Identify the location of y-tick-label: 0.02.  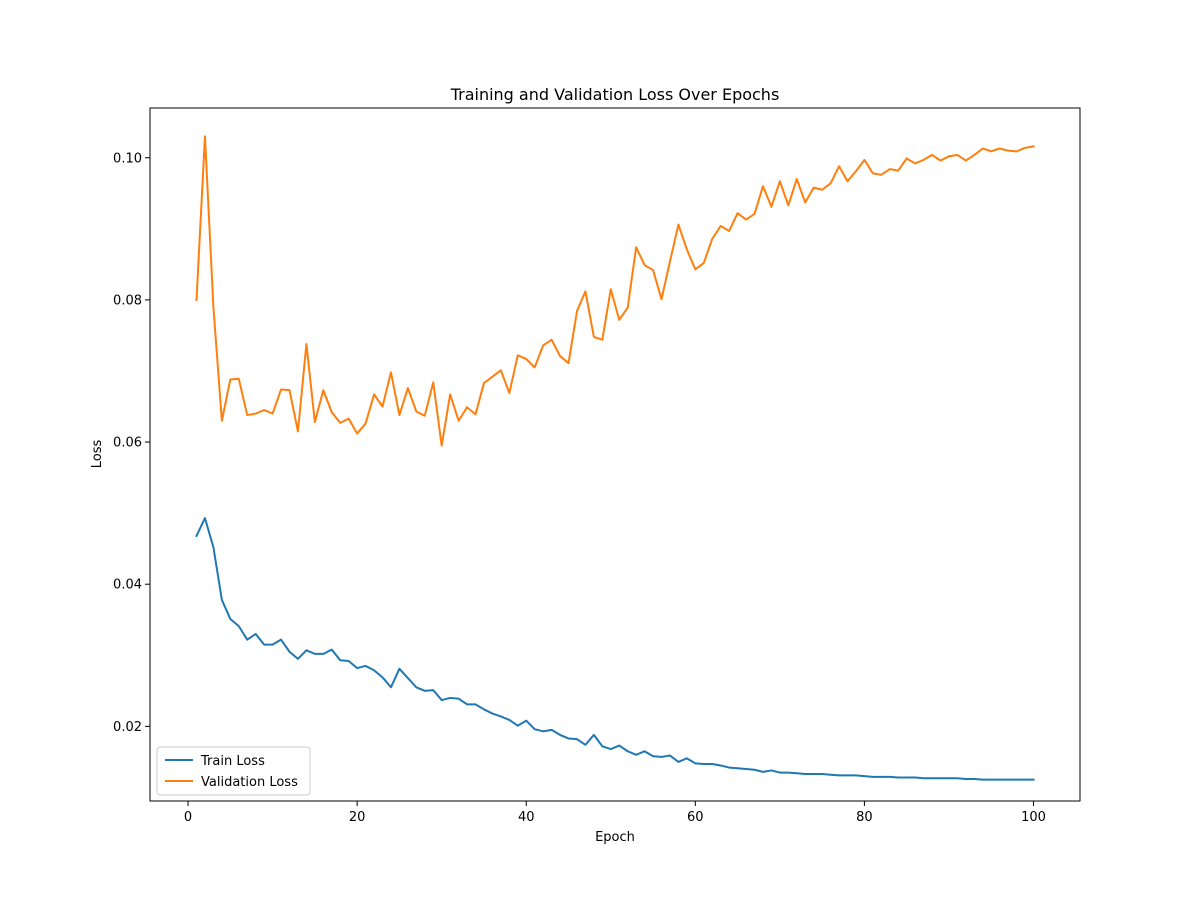
(127, 727).